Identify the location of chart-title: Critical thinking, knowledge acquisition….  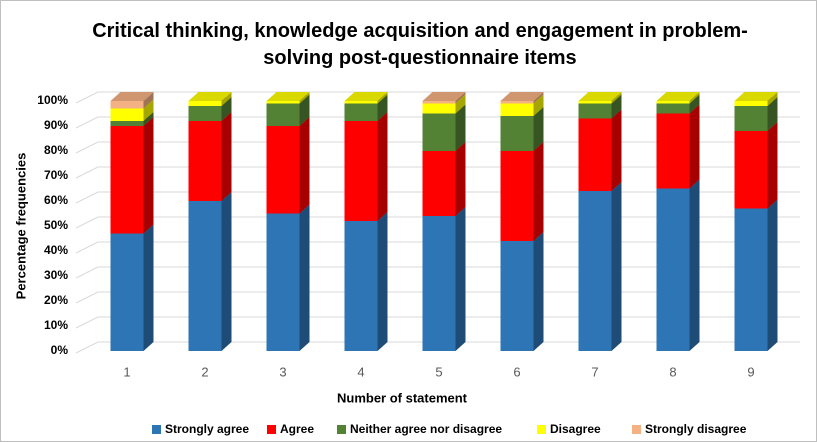
(420, 44).